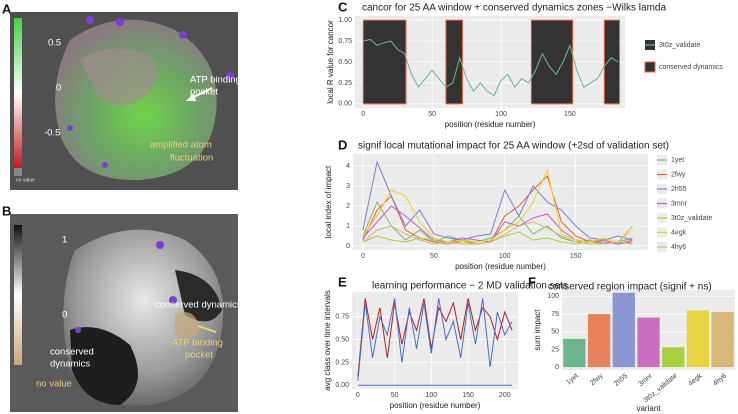  Describe the element at coordinates (572, 380) in the screenshot. I see `x-tick-label: 1yet` at that location.